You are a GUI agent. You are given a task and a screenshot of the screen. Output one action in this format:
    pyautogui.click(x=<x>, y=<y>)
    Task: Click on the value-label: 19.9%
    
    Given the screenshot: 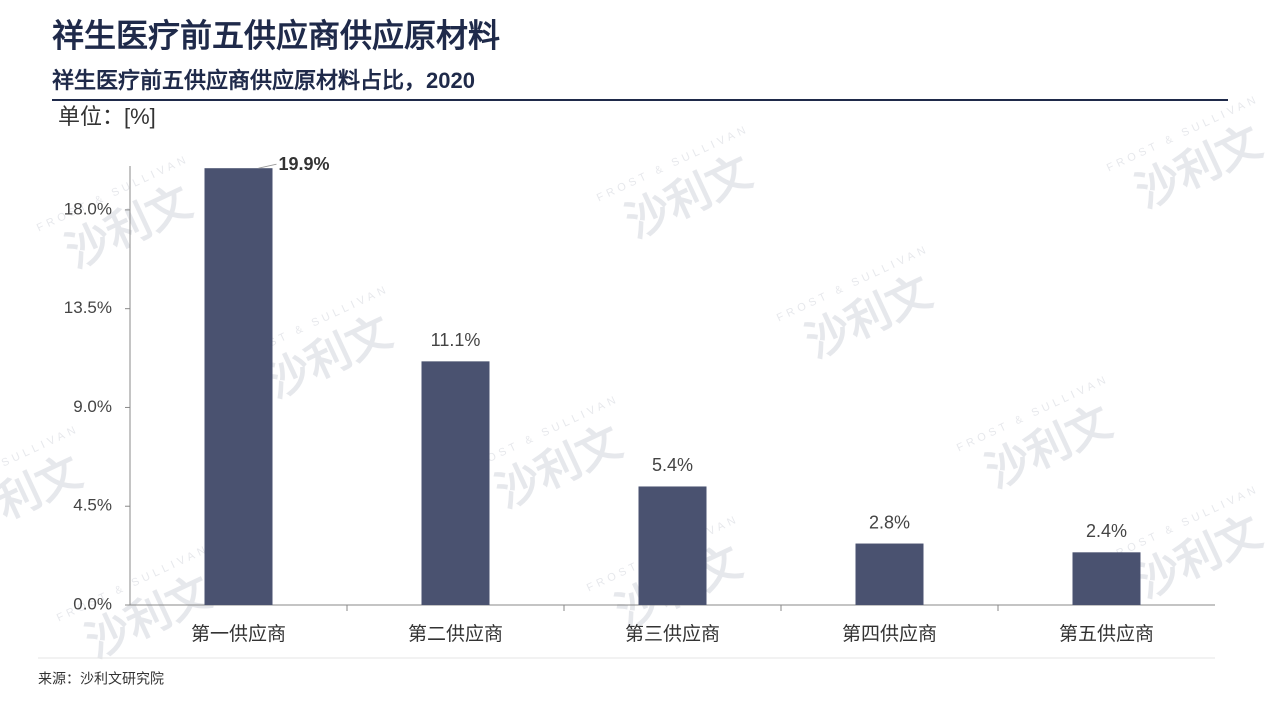 What is the action you would take?
    pyautogui.click(x=304, y=164)
    